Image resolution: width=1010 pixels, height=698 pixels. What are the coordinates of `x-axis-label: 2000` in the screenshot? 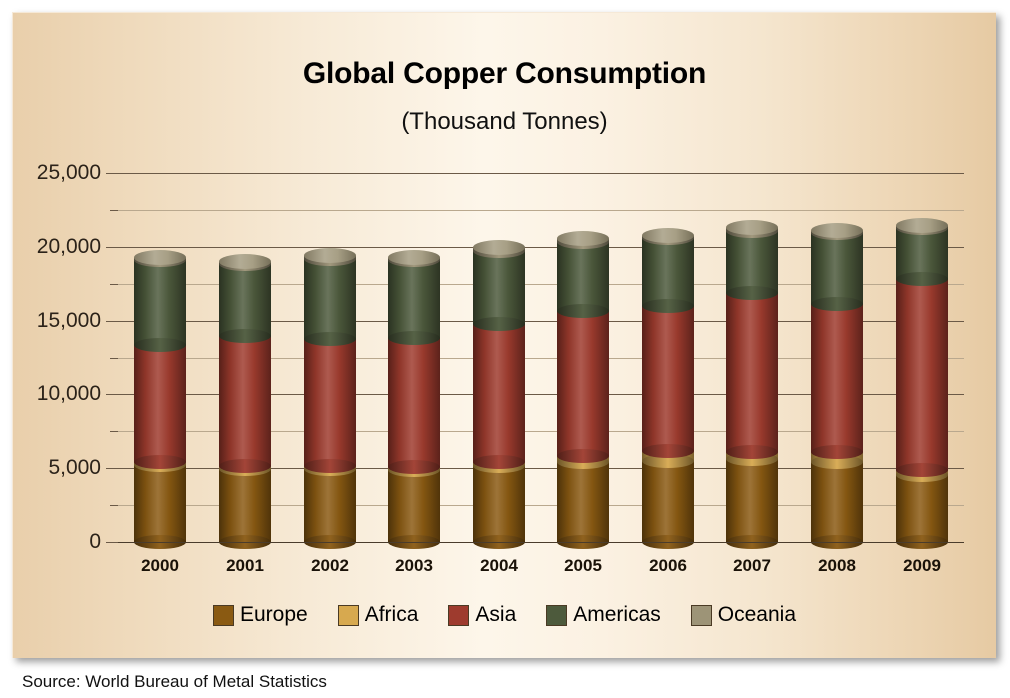 It's located at (160, 565).